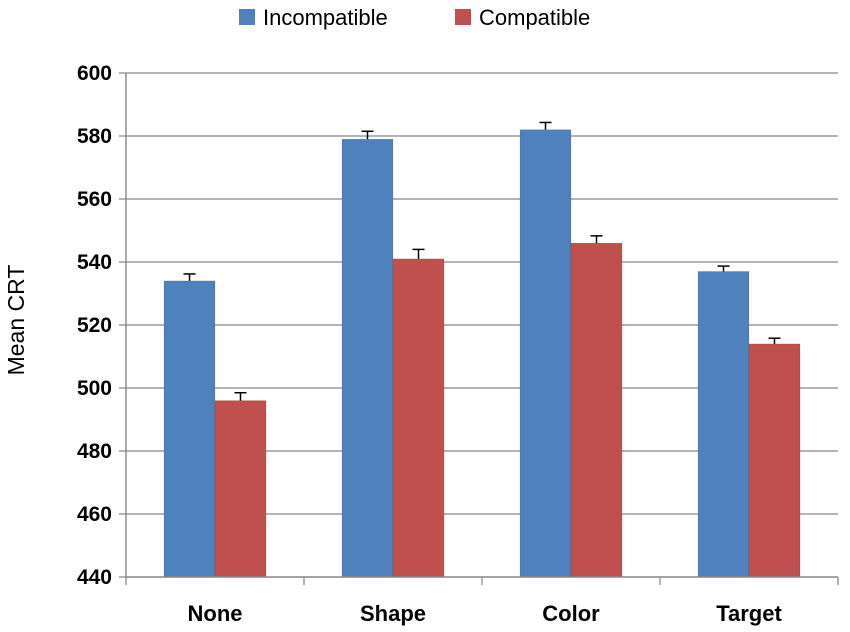  Describe the element at coordinates (534, 17) in the screenshot. I see `legend-label-compatible: Compatible` at that location.